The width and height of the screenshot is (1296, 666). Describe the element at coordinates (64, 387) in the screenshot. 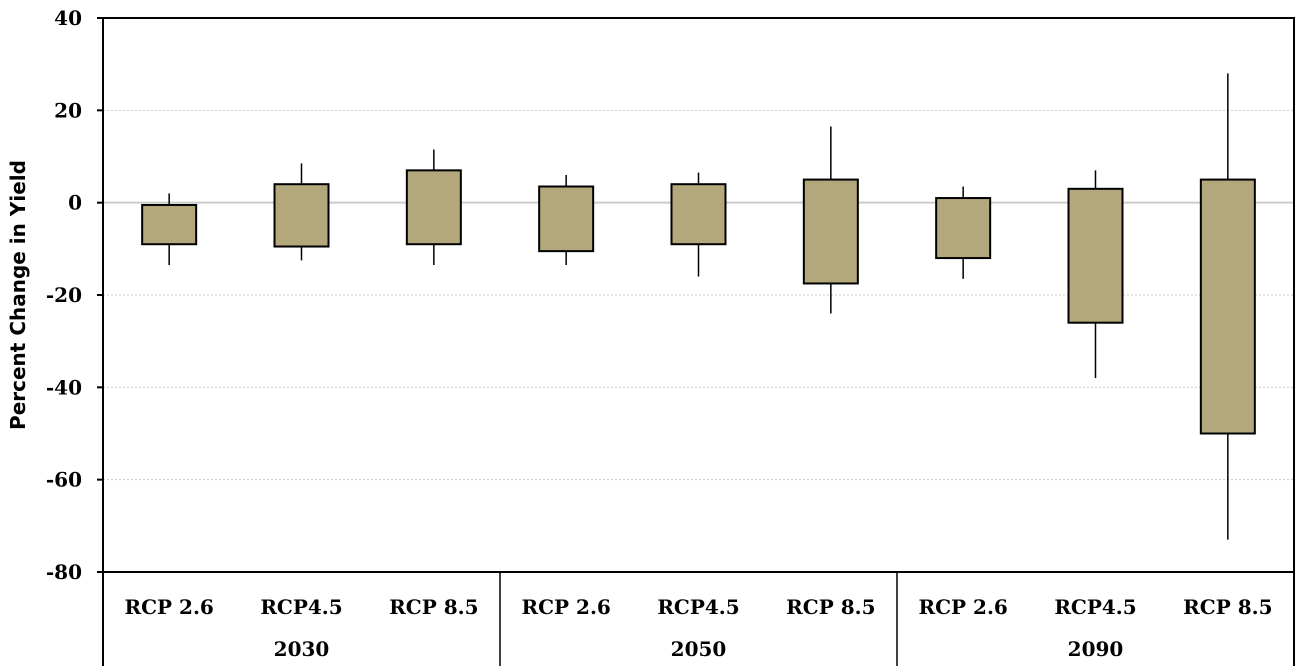

I see `y-tick-label: -40` at that location.